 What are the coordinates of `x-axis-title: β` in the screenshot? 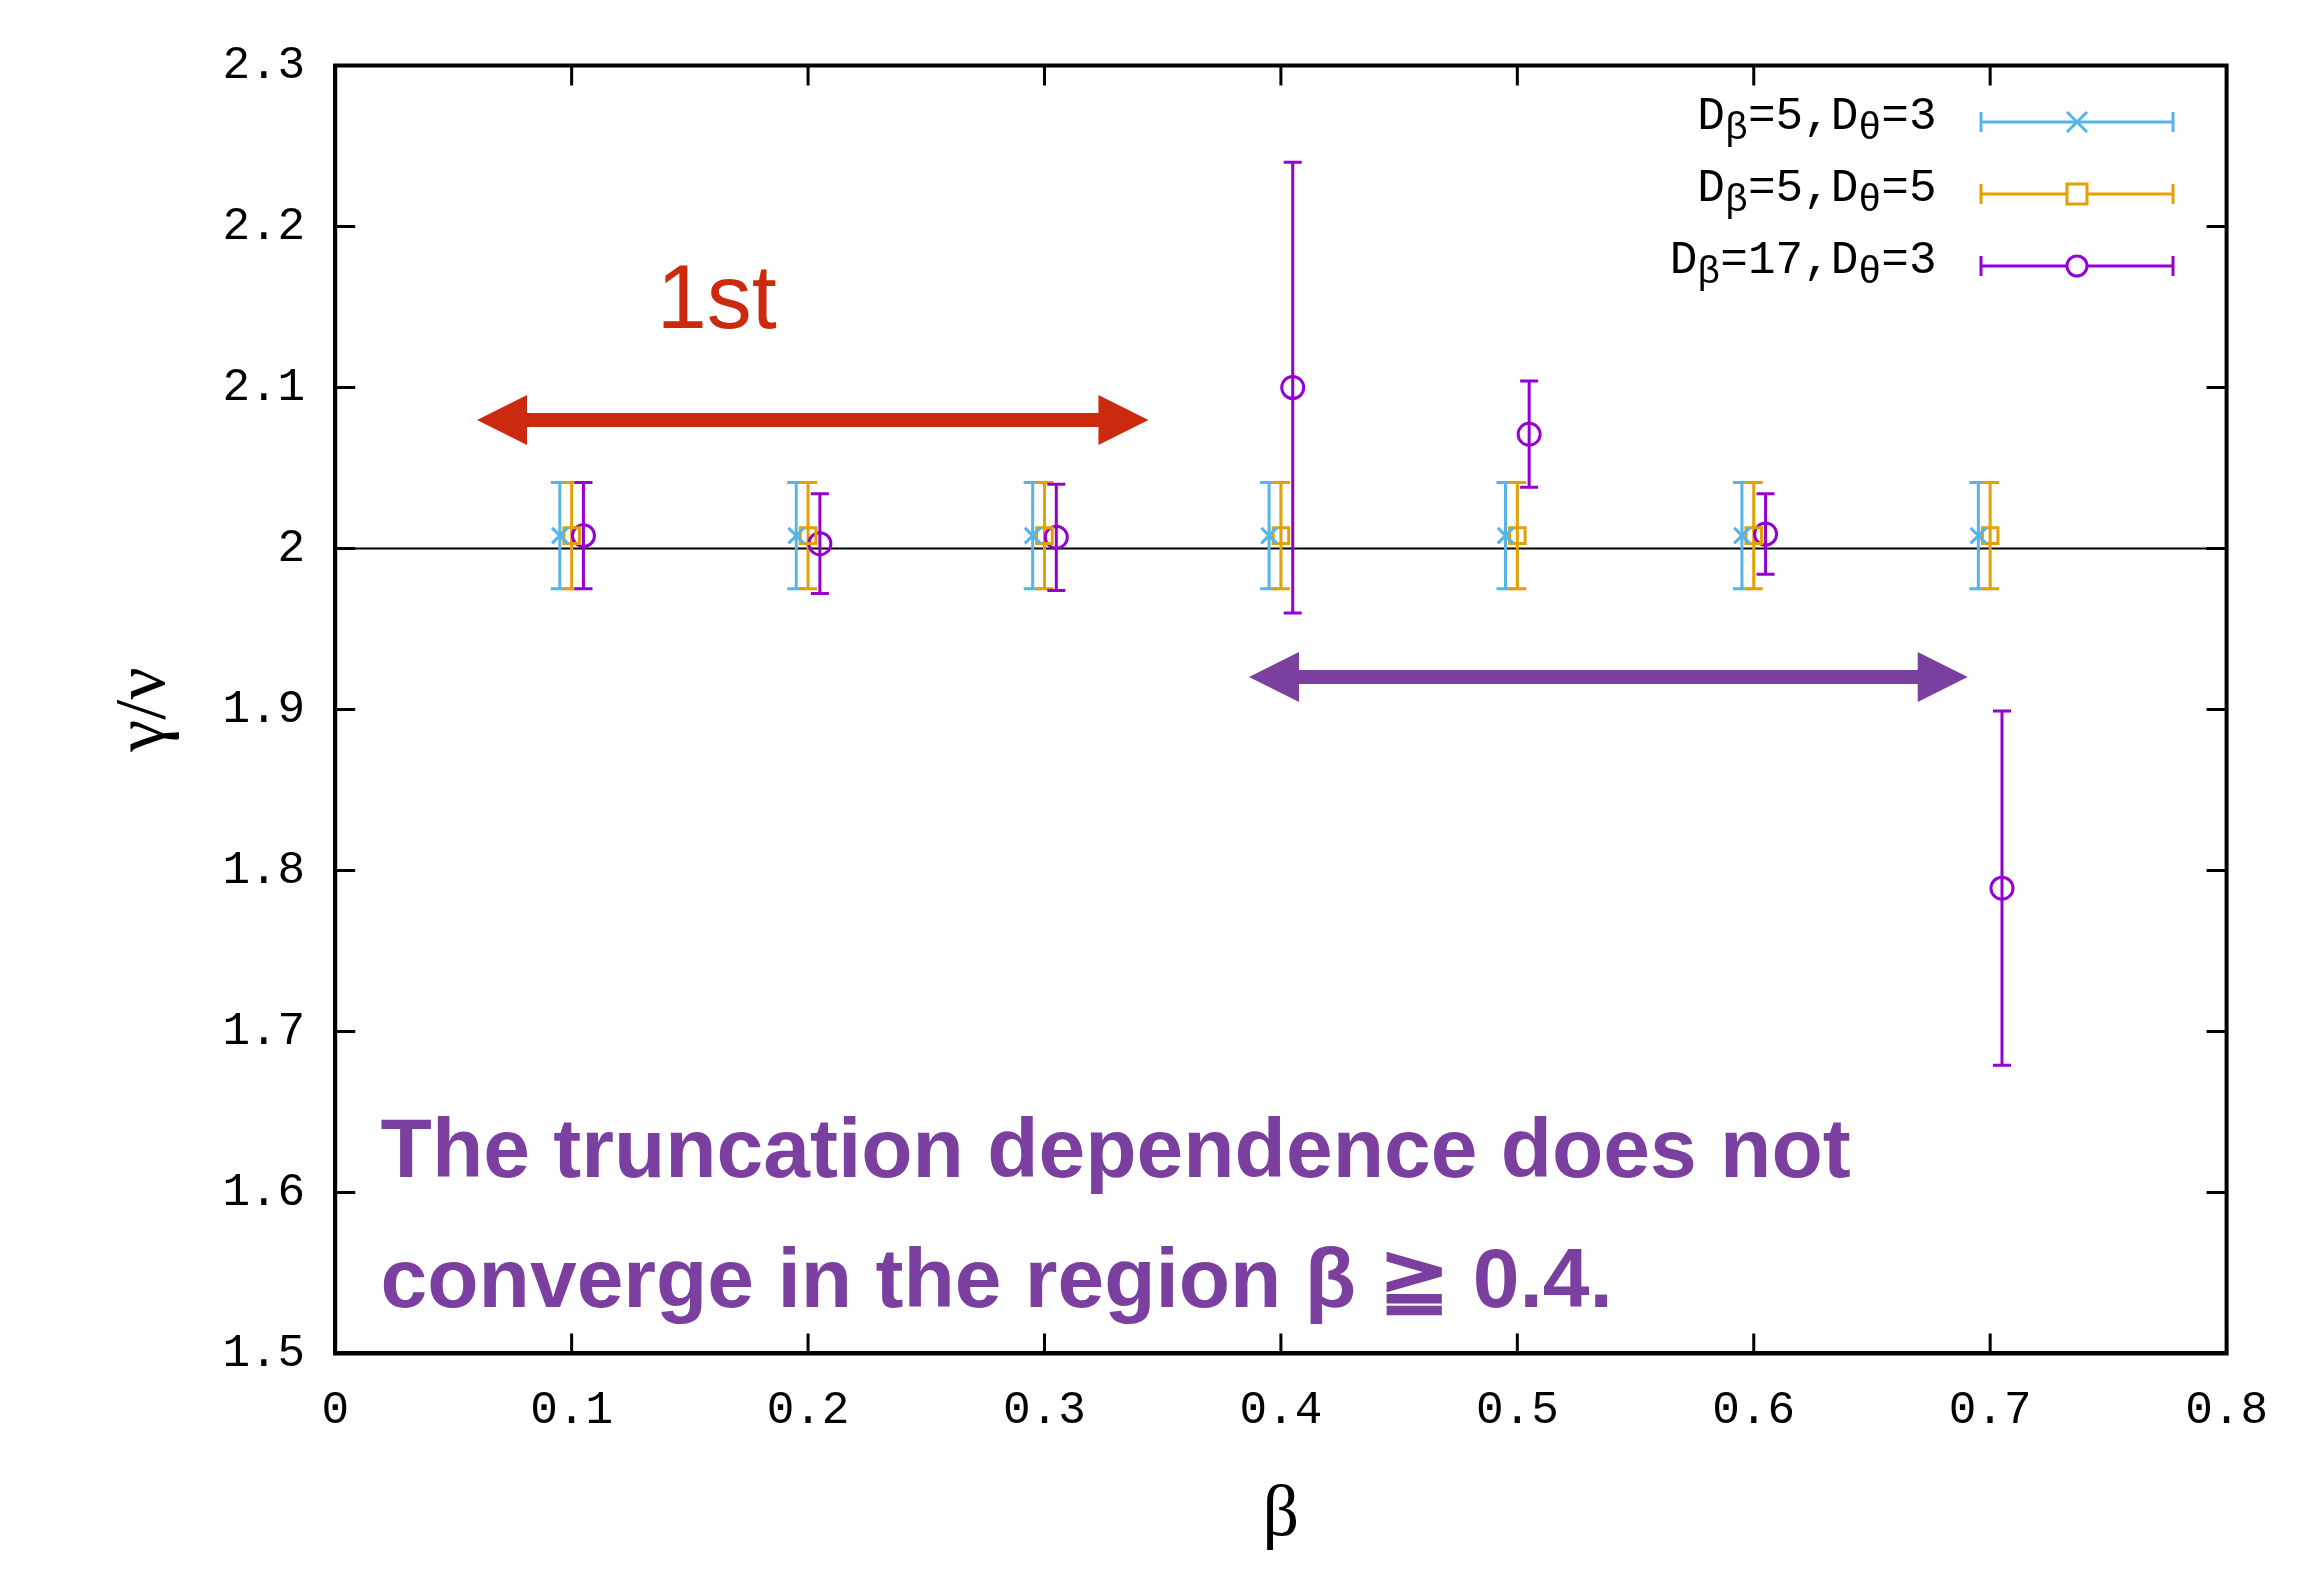 It's located at (1281, 1510).